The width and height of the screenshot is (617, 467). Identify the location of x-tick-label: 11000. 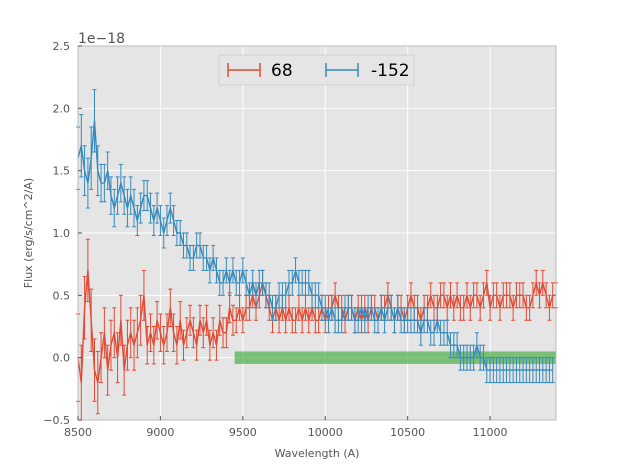
(490, 432).